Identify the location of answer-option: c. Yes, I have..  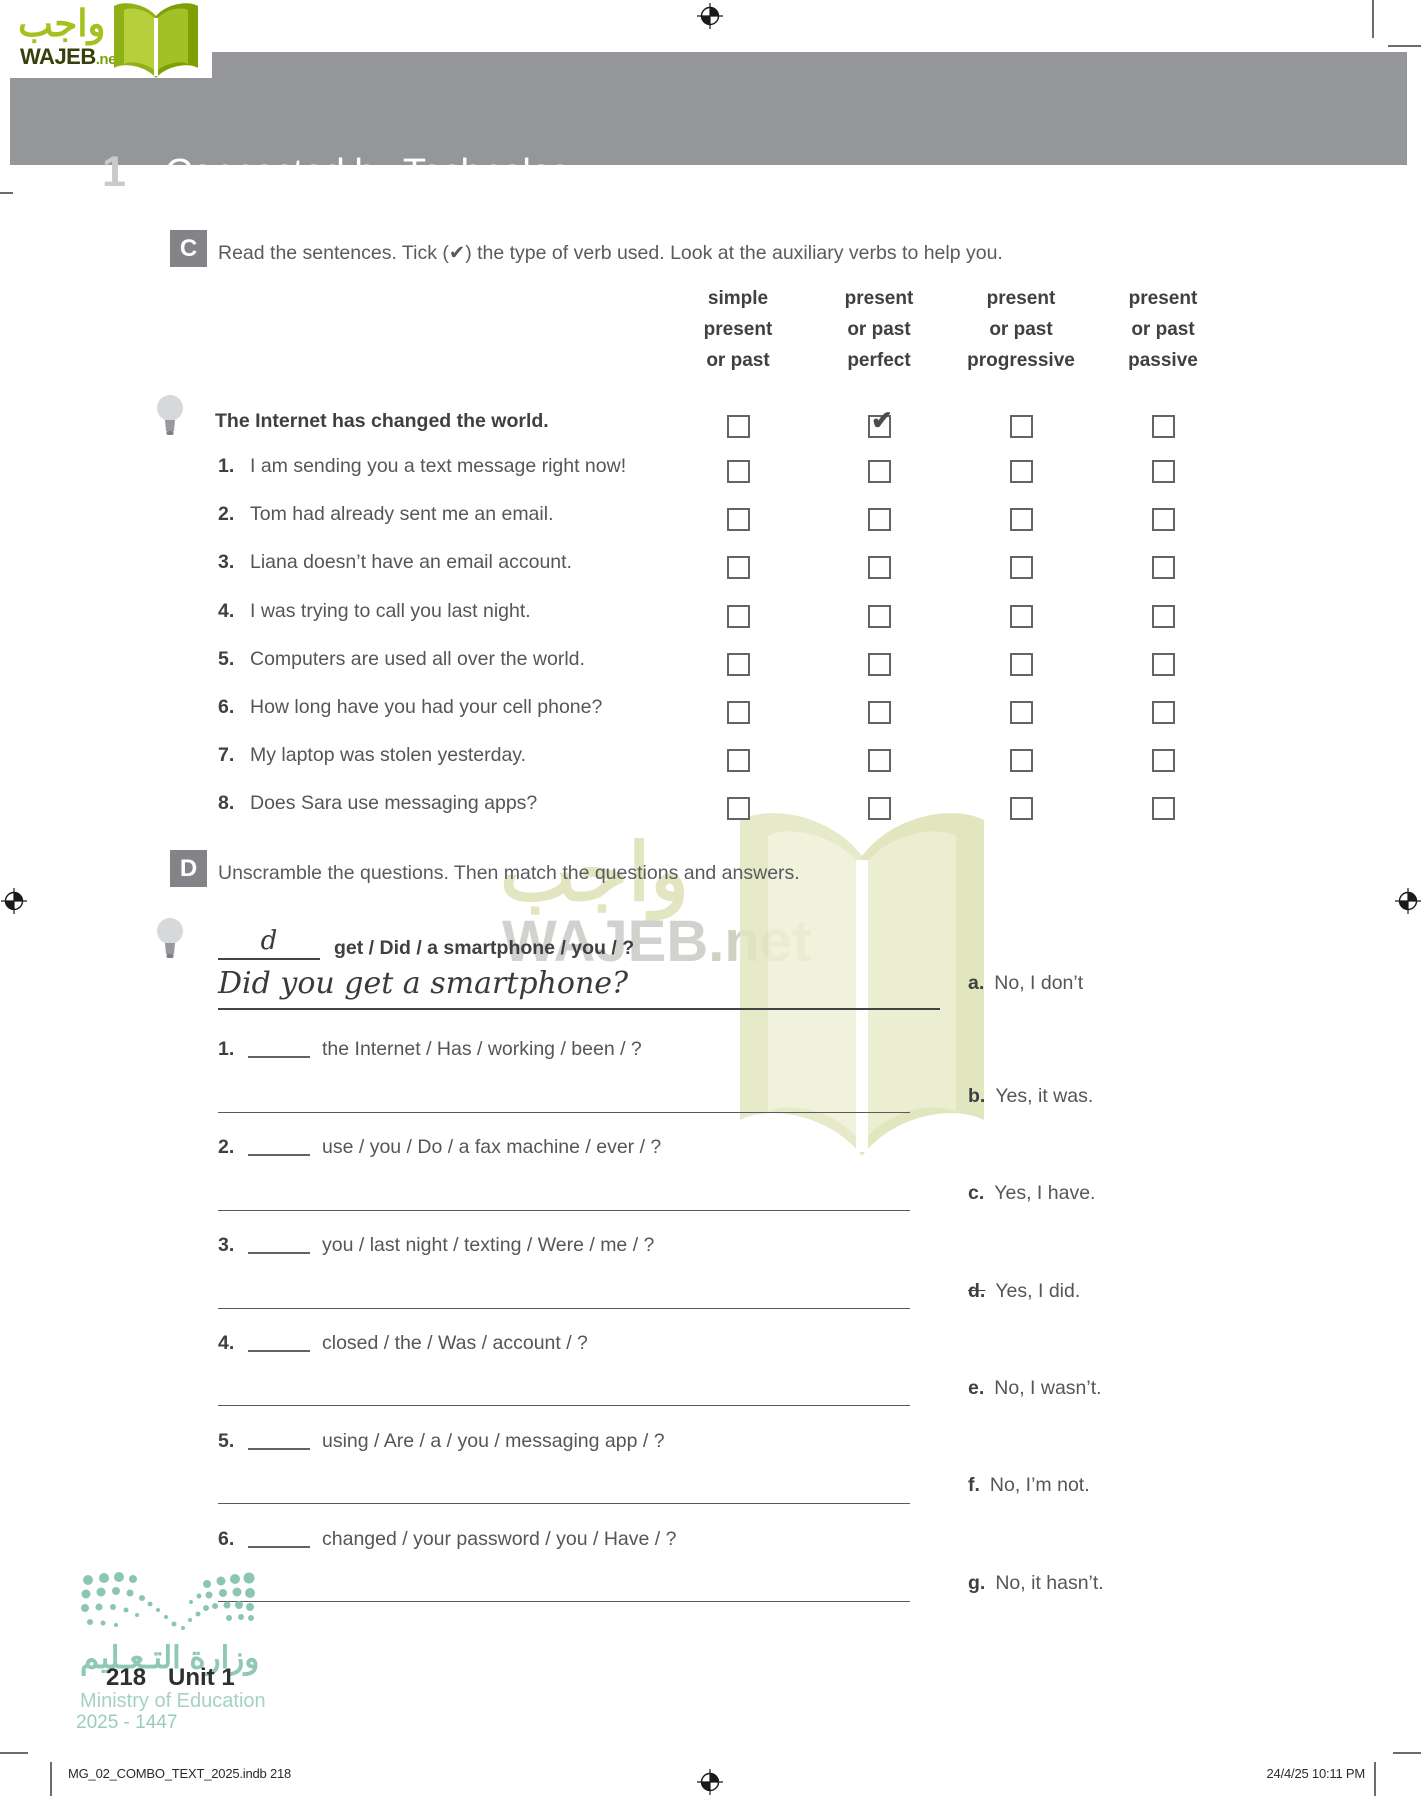
(1031, 1193).